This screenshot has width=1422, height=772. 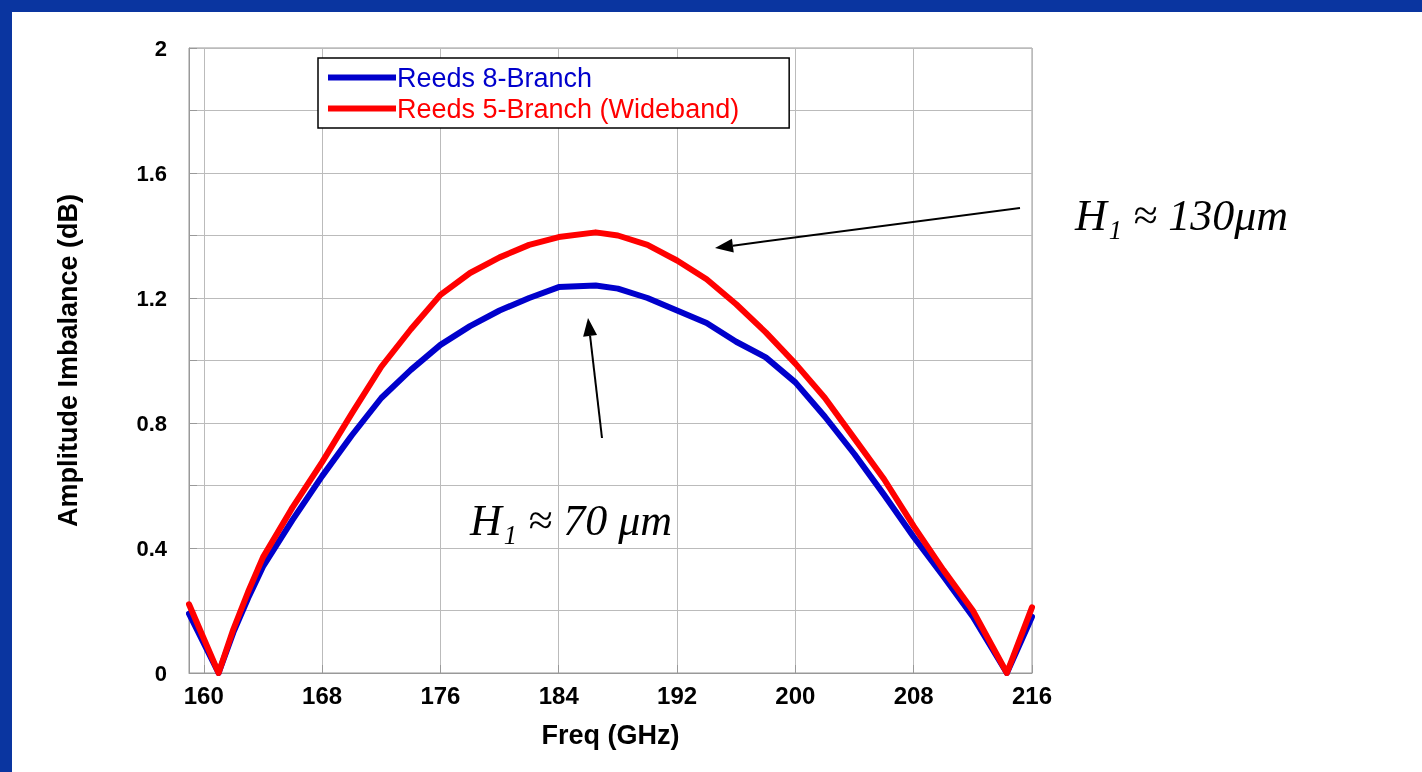 I want to click on y-tick-label: 0.4, so click(x=152, y=548).